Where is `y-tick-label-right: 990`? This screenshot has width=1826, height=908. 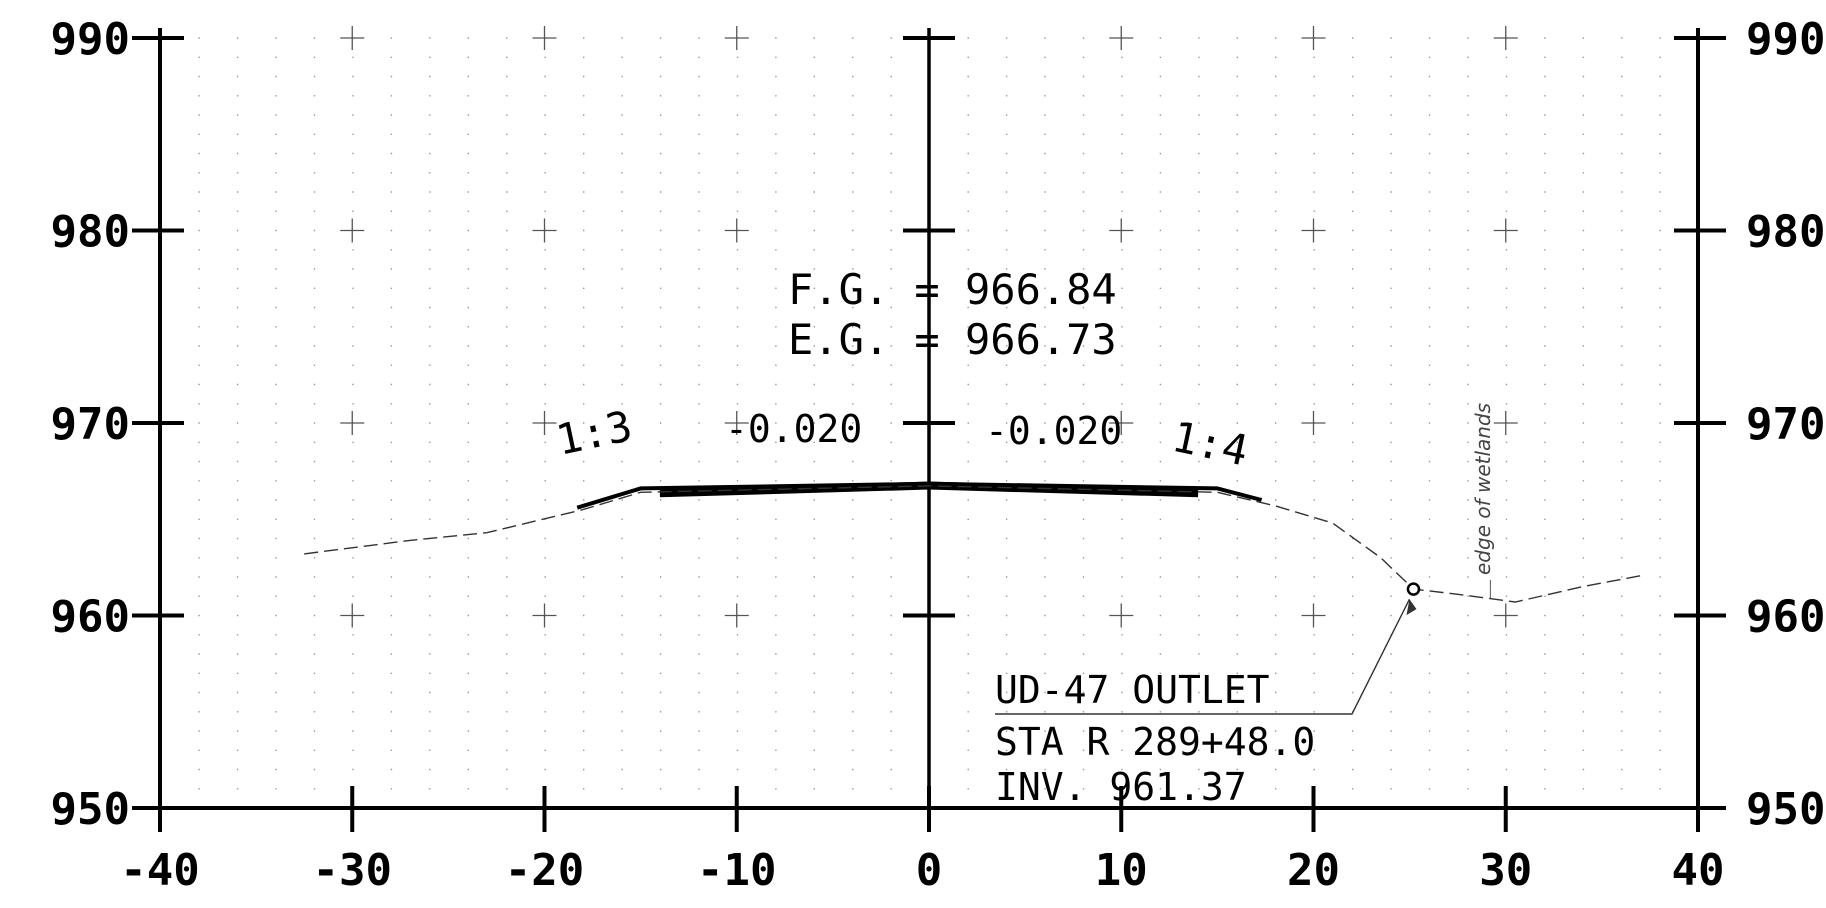
y-tick-label-right: 990 is located at coordinates (1785, 39).